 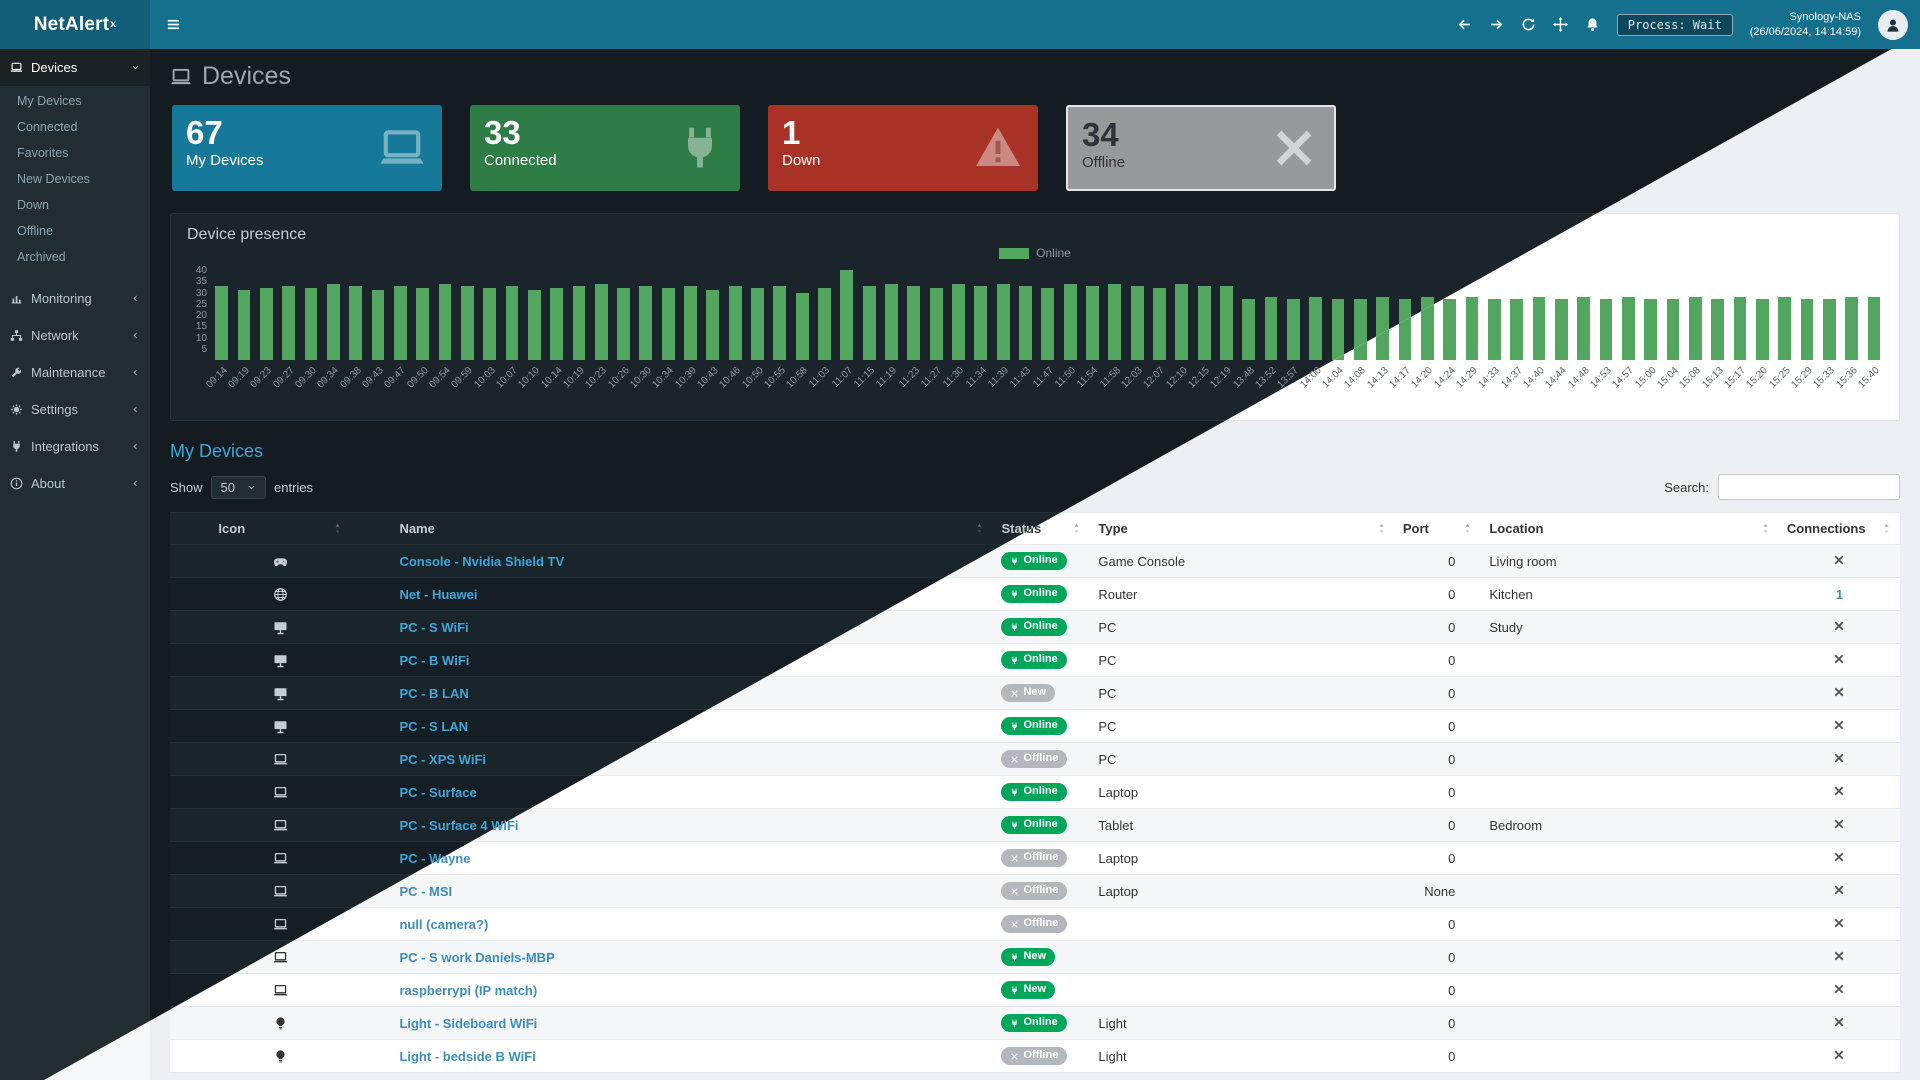 I want to click on device-name-link: PC - B WiFi, so click(x=434, y=660).